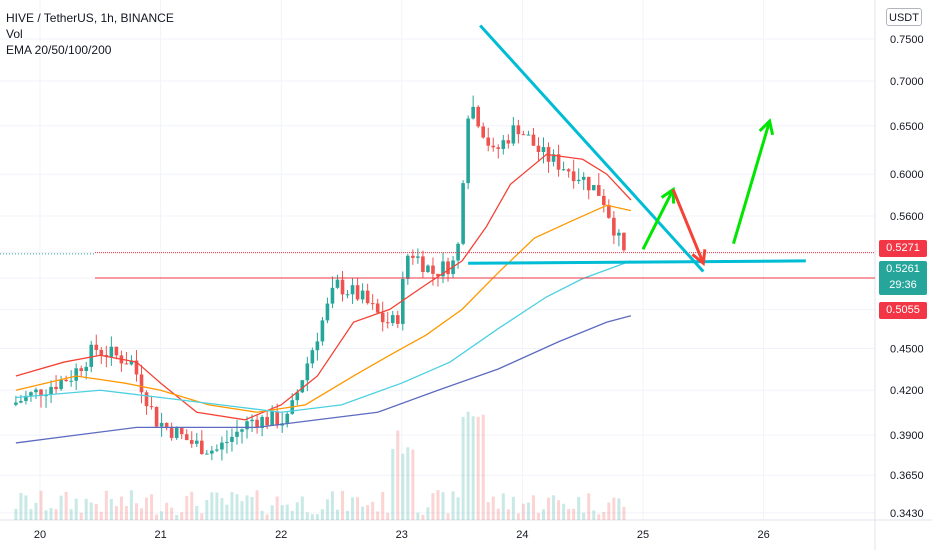 Image resolution: width=932 pixels, height=555 pixels. I want to click on x-tick-label: 22, so click(281, 535).